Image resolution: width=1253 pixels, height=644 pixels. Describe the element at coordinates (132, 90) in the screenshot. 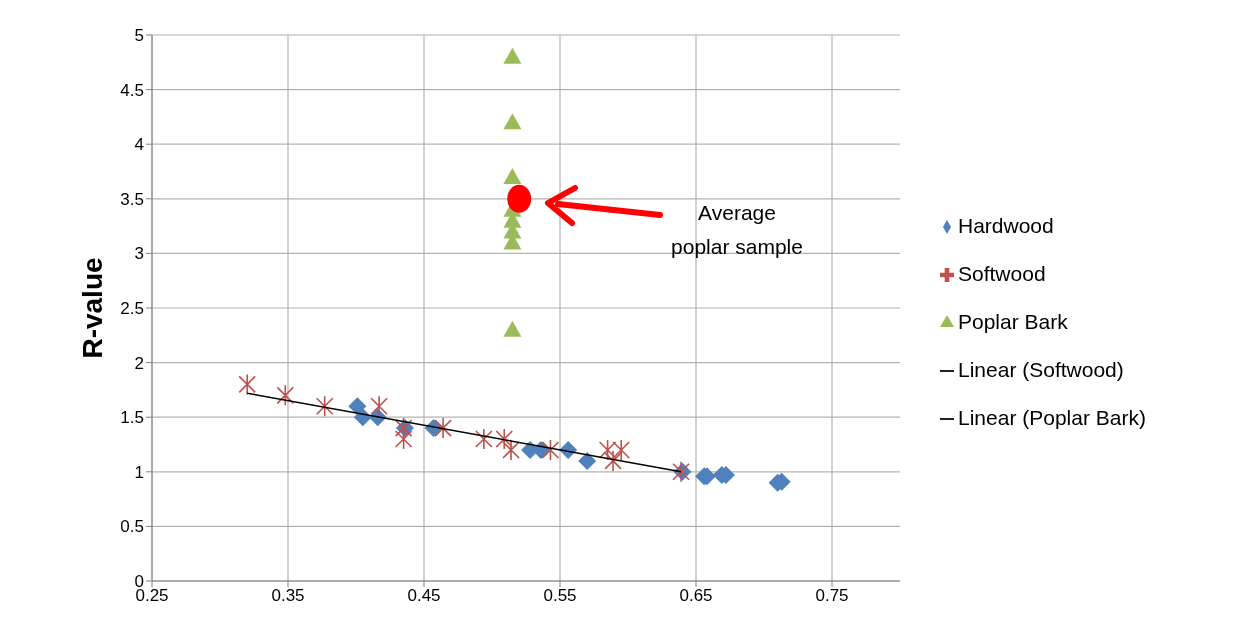

I see `y-tick-label: 4.5` at that location.